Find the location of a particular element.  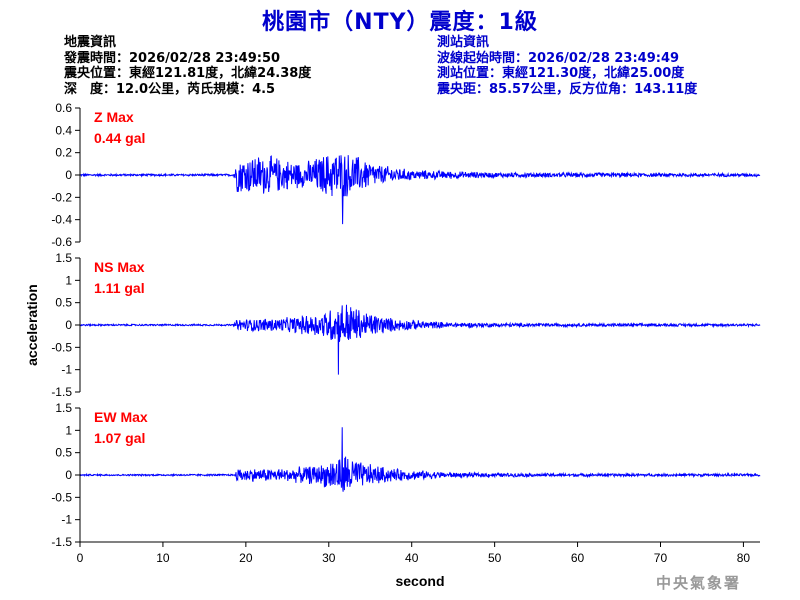

waveform-ew is located at coordinates (420, 459).